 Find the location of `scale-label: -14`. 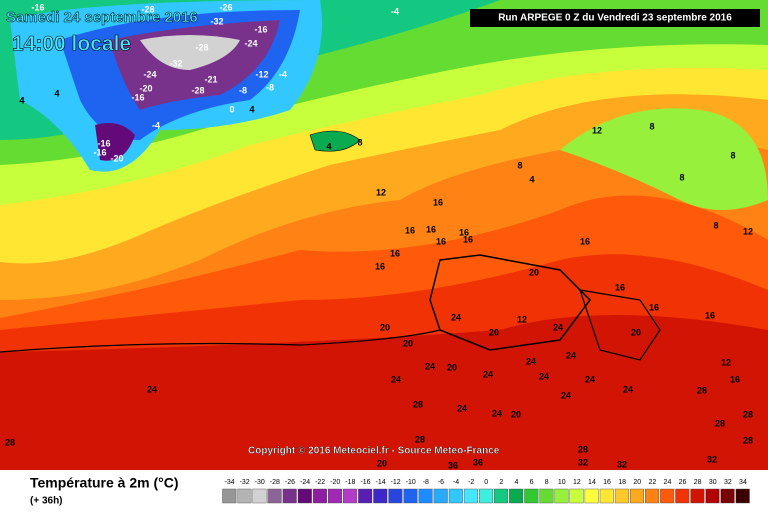

scale-label: -14 is located at coordinates (380, 482).